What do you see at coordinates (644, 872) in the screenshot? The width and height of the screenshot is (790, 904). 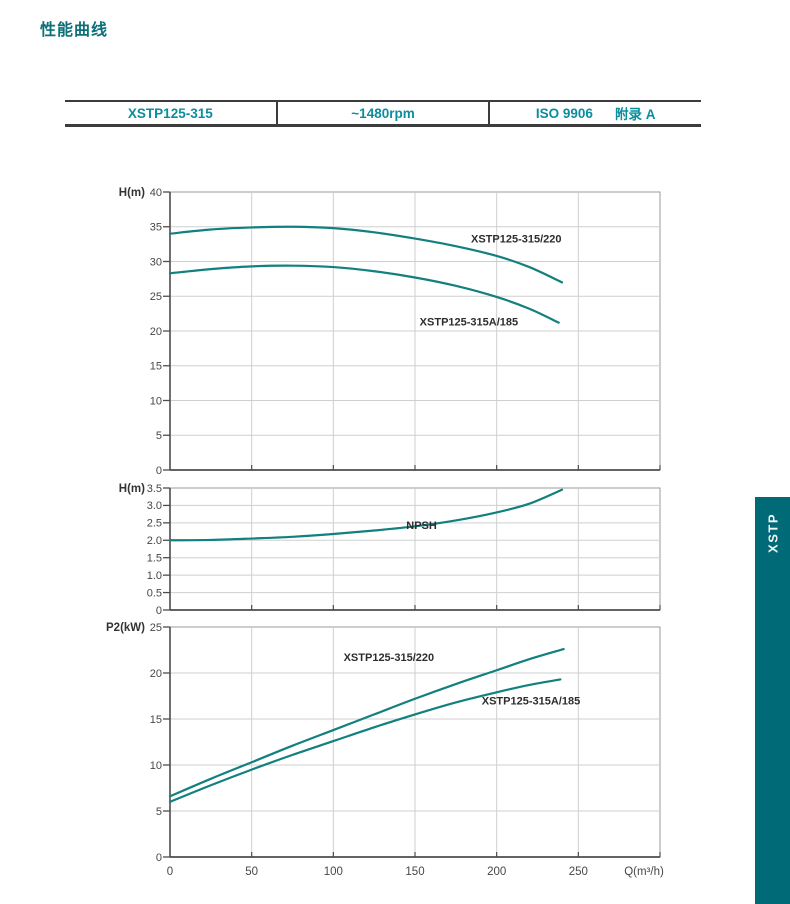 I see `x-axis-unit-label: Q(m³/h)` at bounding box center [644, 872].